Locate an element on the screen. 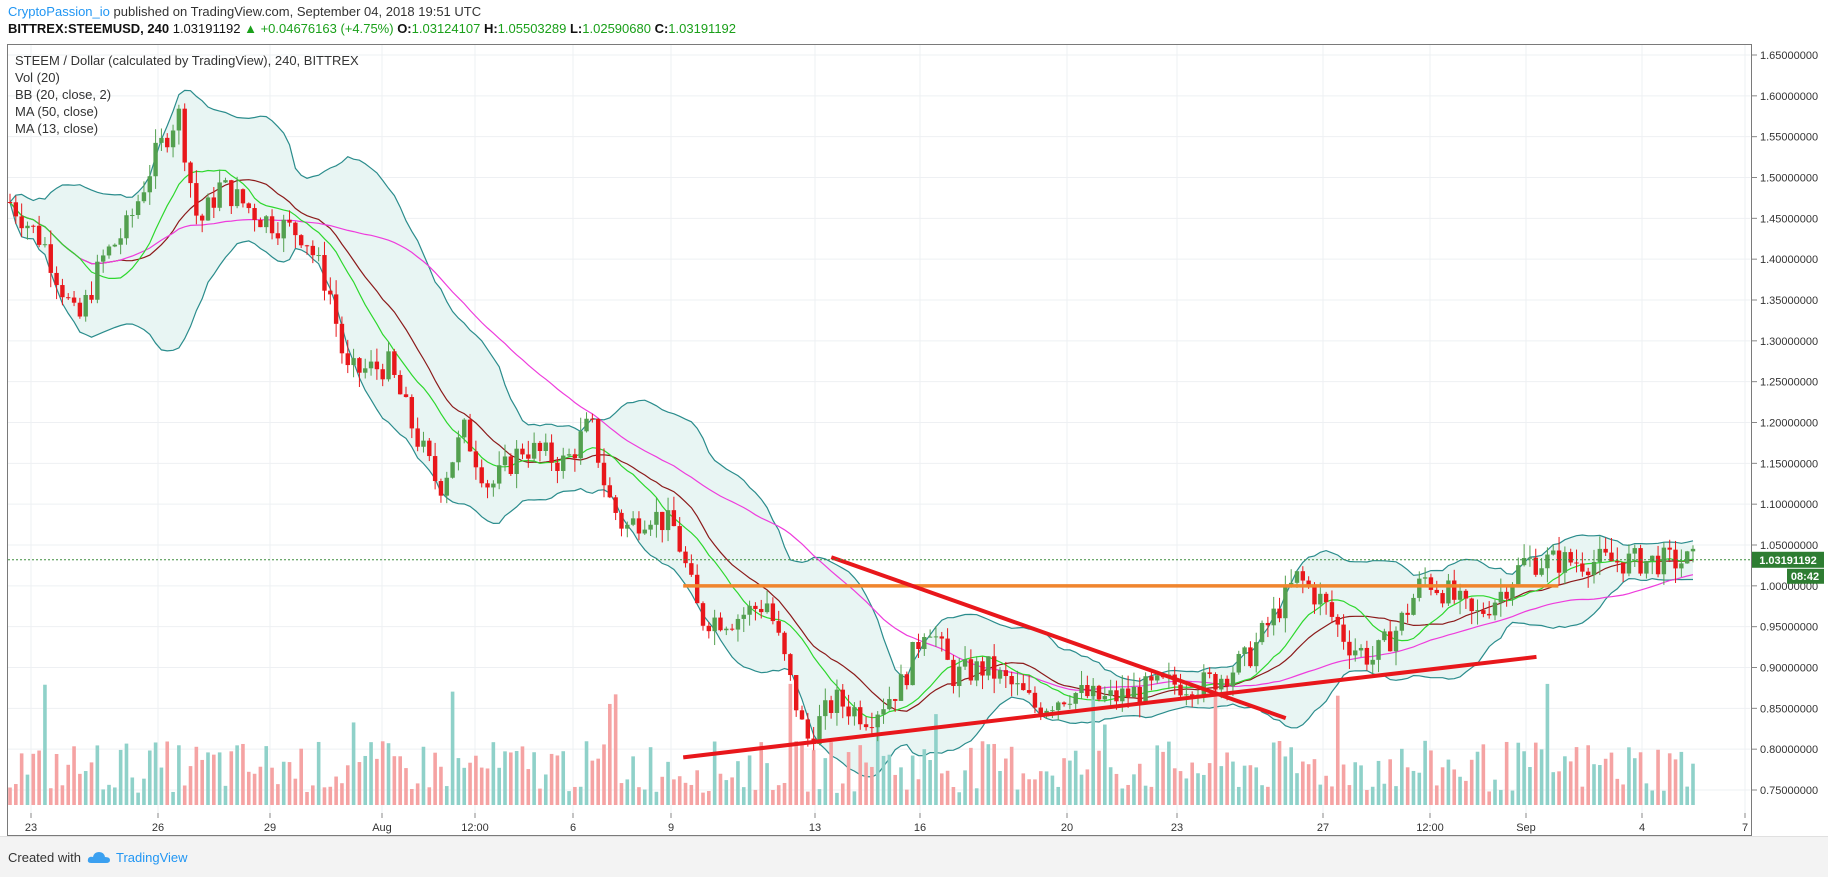 The height and width of the screenshot is (877, 1828). y-tick-label: 0.90000000 is located at coordinates (1789, 669).